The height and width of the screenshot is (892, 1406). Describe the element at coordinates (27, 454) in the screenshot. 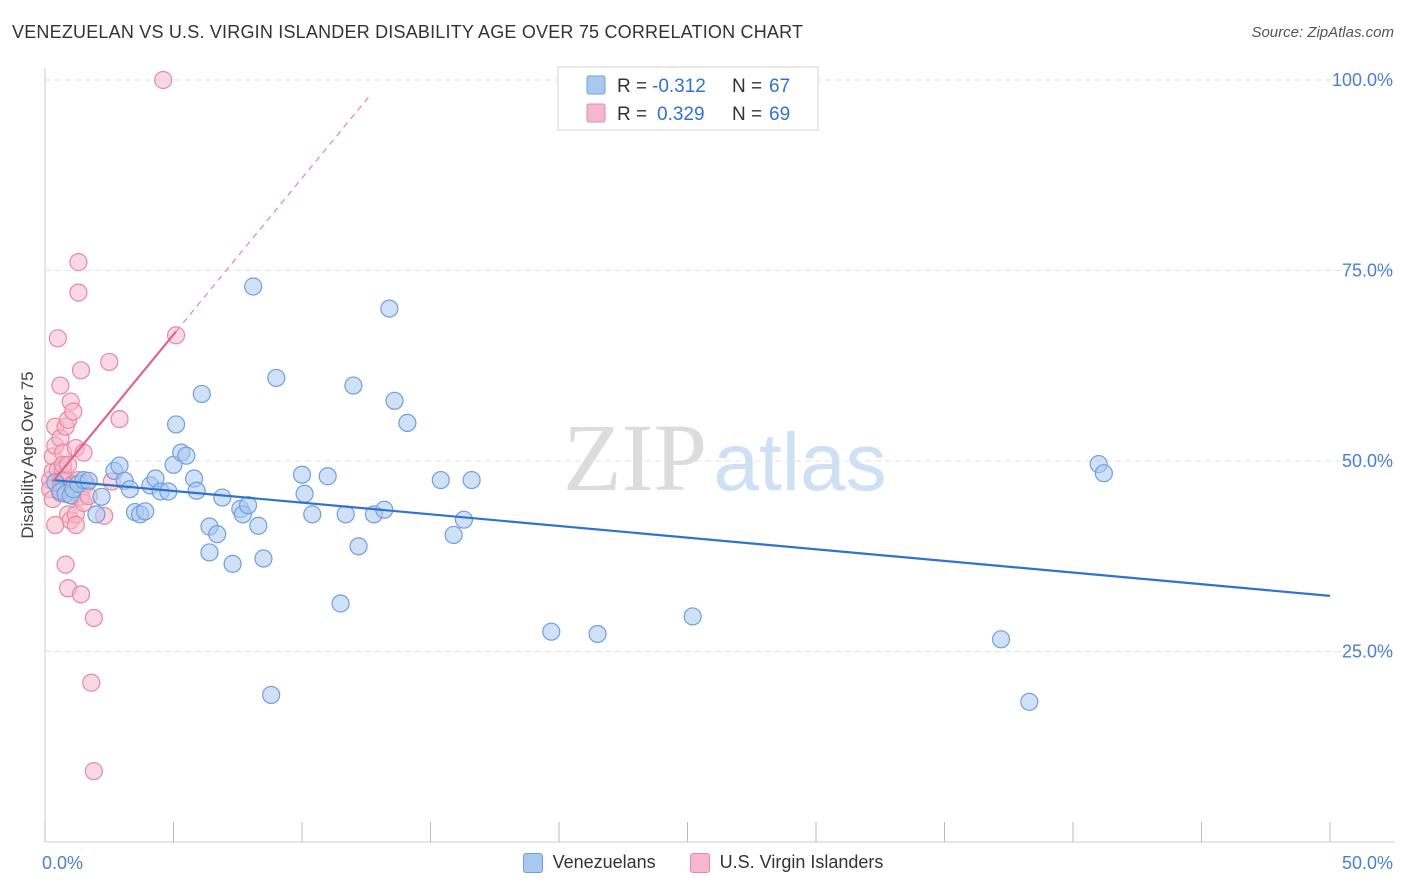

I see `y-axis-label: Disability Age Over 75` at that location.